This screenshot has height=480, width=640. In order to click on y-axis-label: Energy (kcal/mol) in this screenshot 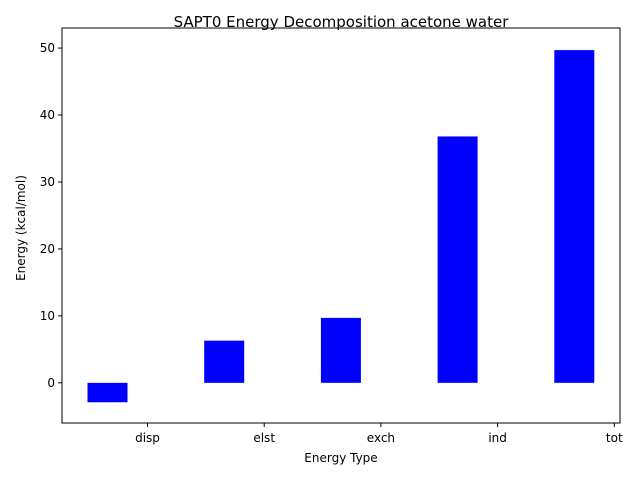, I will do `click(21, 228)`.